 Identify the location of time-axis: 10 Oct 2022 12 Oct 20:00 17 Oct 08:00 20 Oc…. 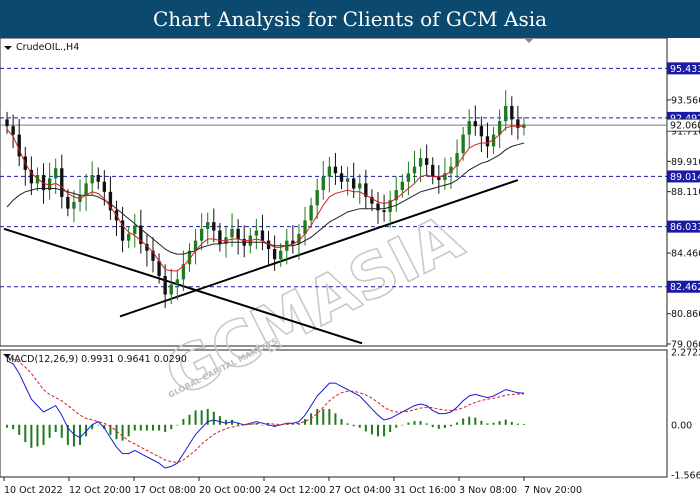
(292, 486).